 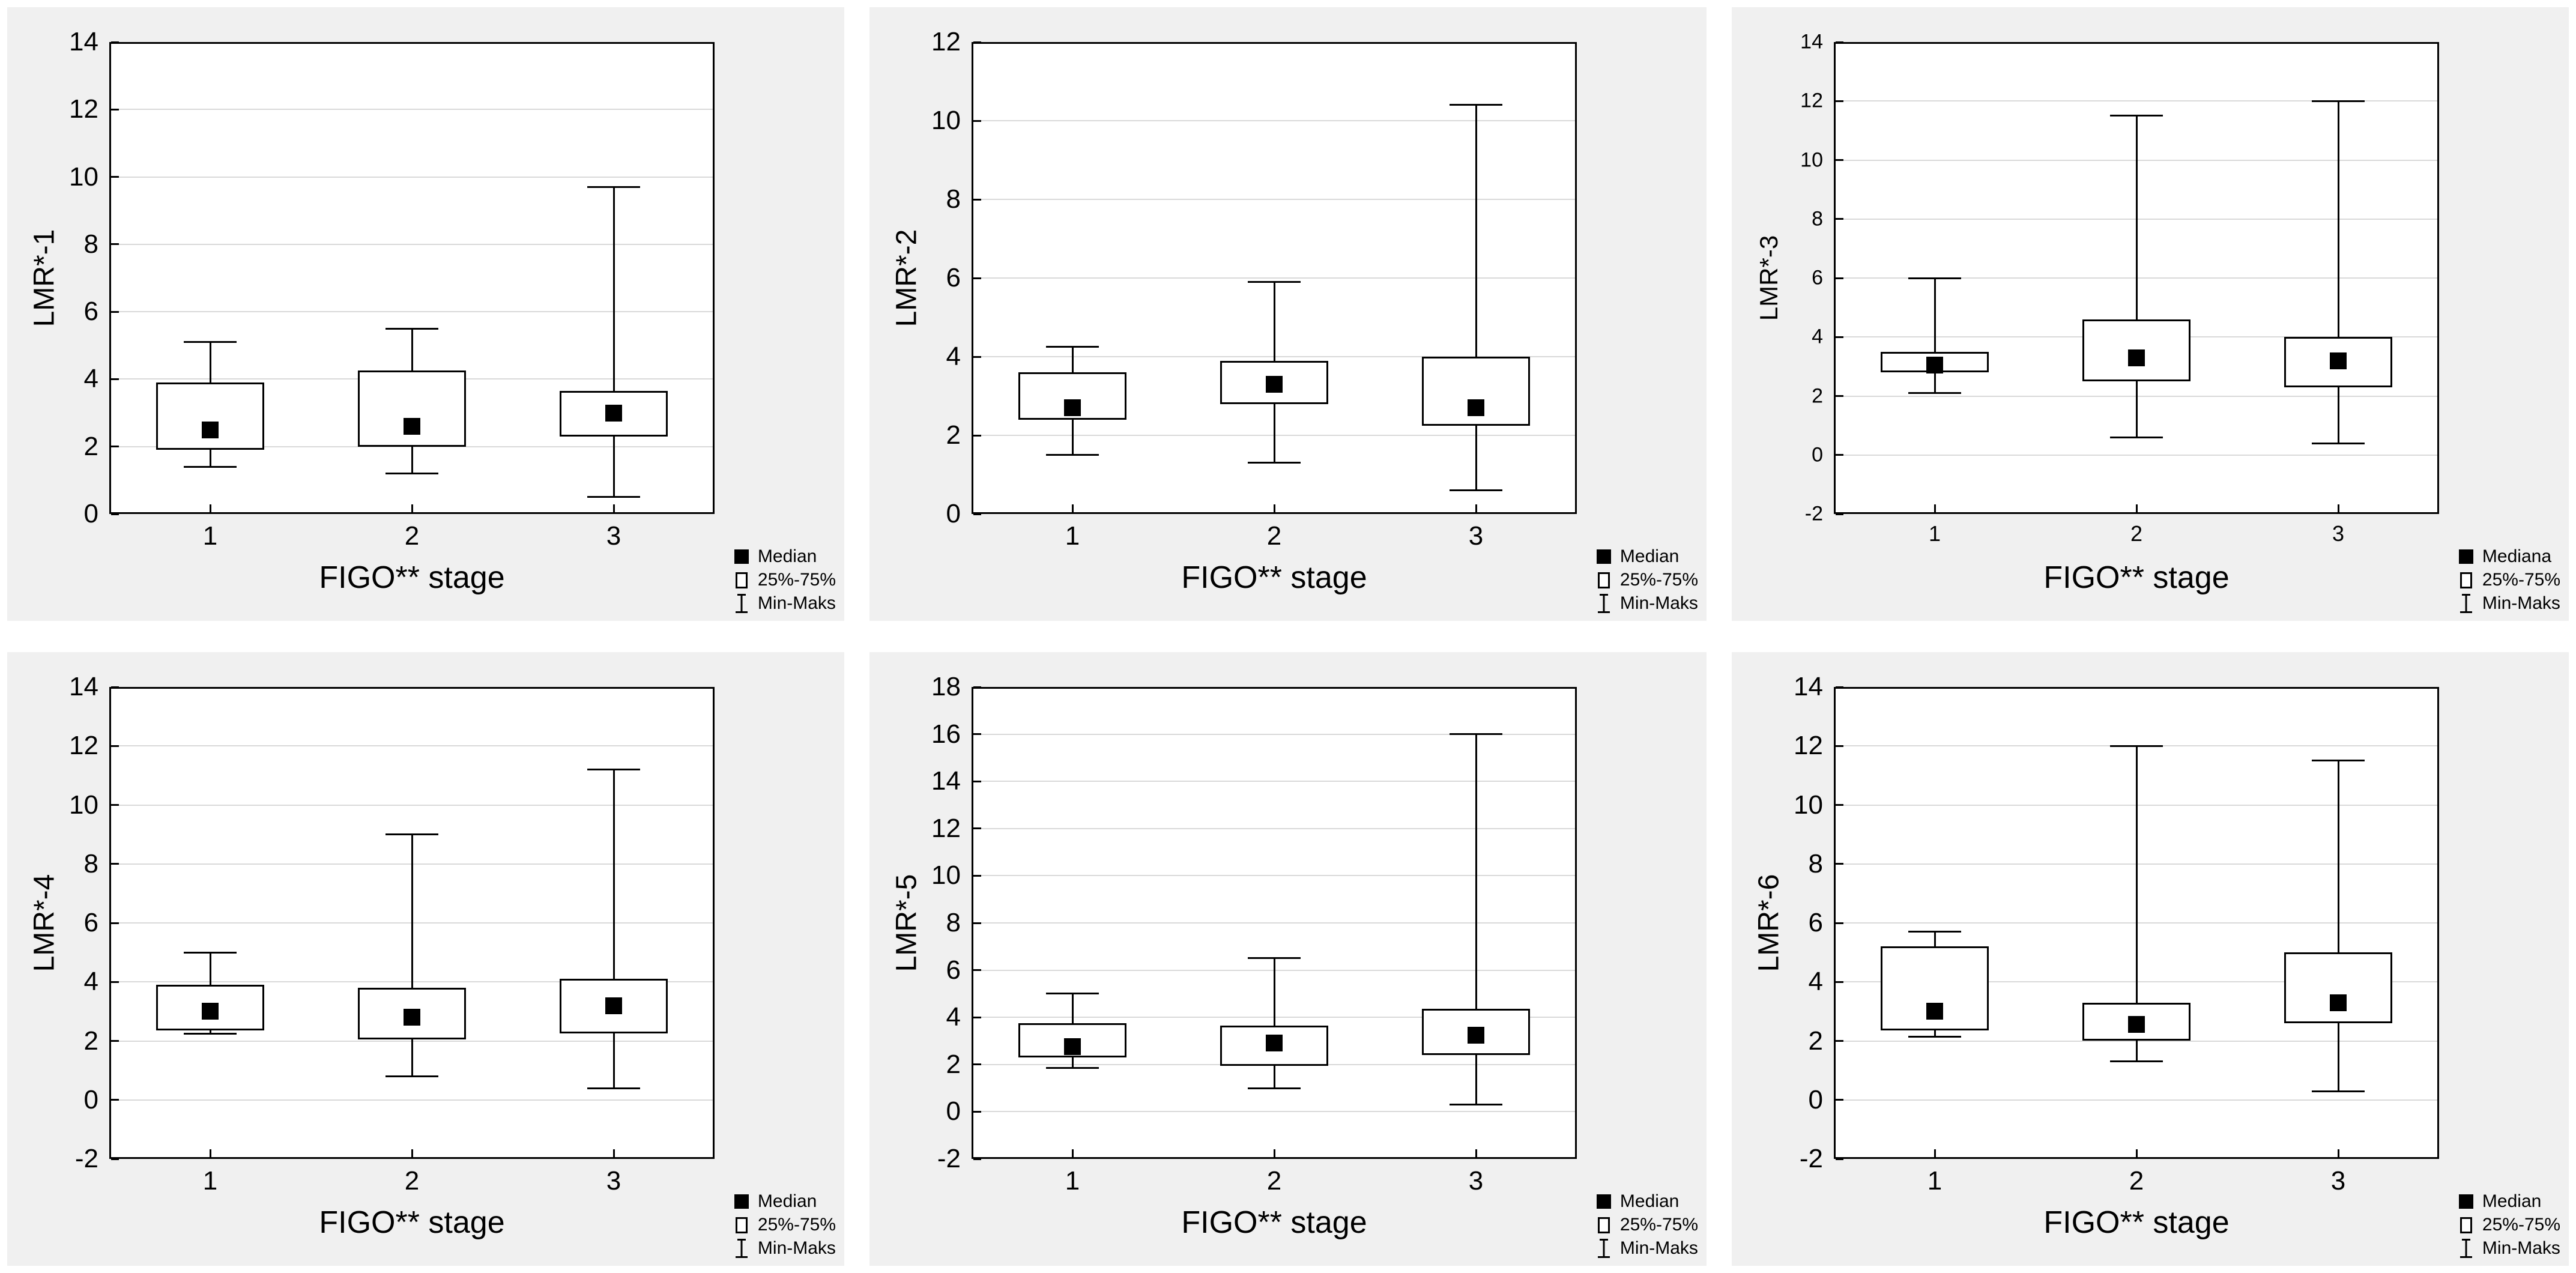 What do you see at coordinates (83, 109) in the screenshot?
I see `y-axis-tick-label: 12` at bounding box center [83, 109].